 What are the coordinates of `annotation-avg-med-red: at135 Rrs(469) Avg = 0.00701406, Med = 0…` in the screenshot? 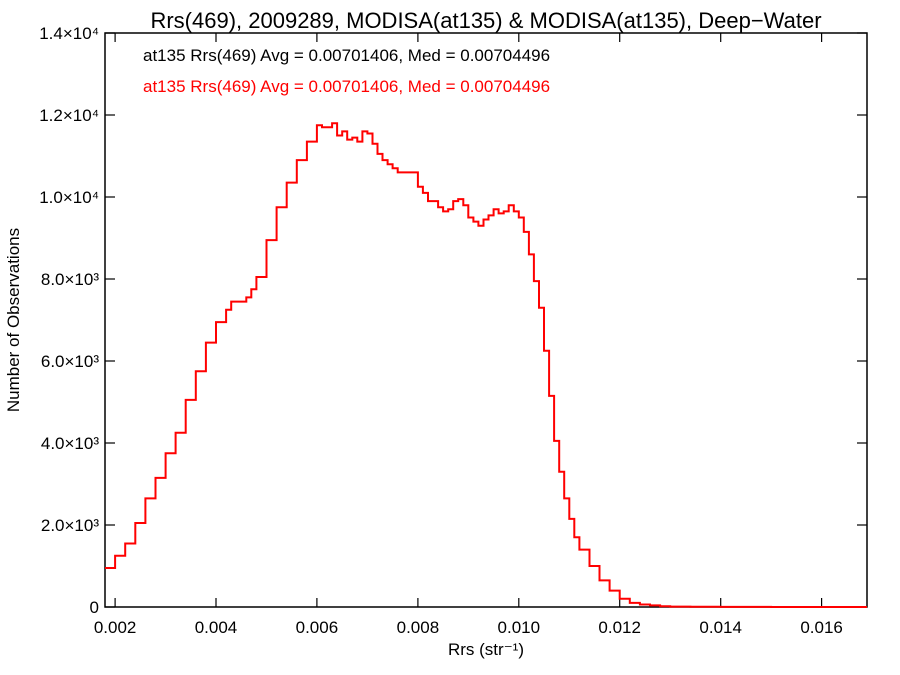 It's located at (346, 86).